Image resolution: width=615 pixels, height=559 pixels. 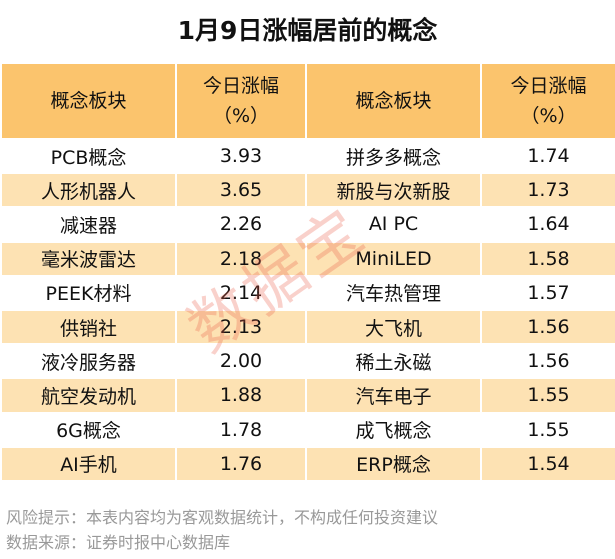 What do you see at coordinates (241, 327) in the screenshot?
I see `change-cell: 2.13` at bounding box center [241, 327].